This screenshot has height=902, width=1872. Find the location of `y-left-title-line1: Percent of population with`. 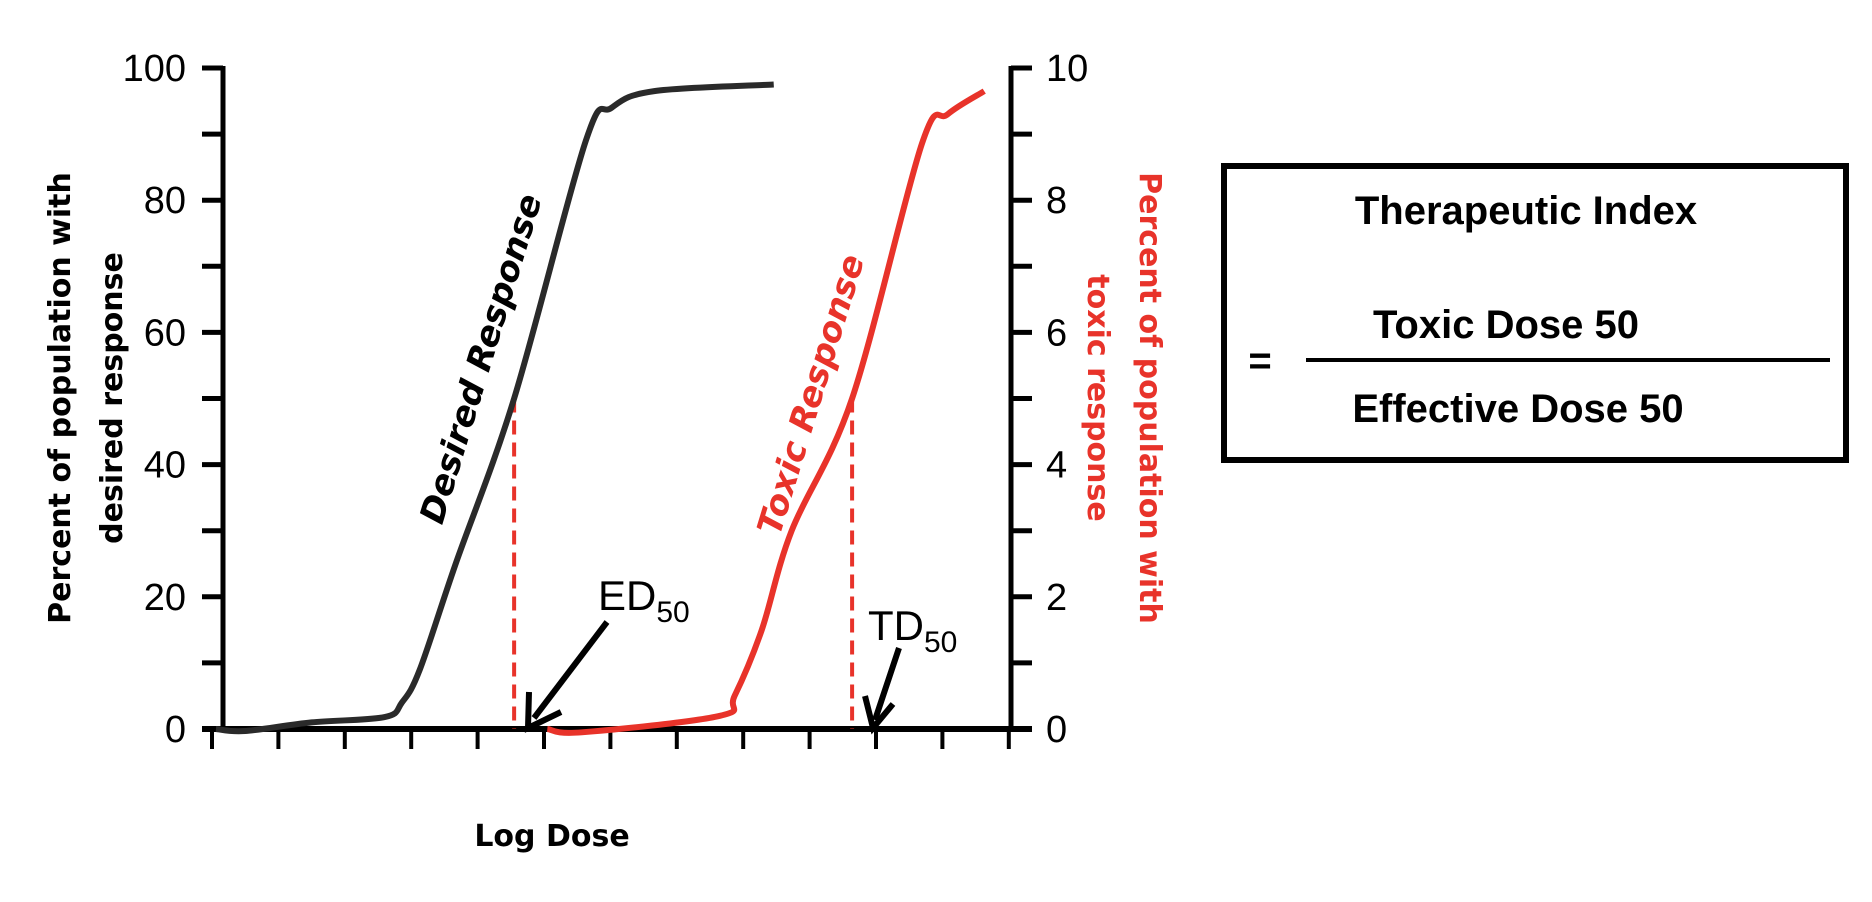

y-left-title-line1: Percent of population with is located at coordinates (60, 398).